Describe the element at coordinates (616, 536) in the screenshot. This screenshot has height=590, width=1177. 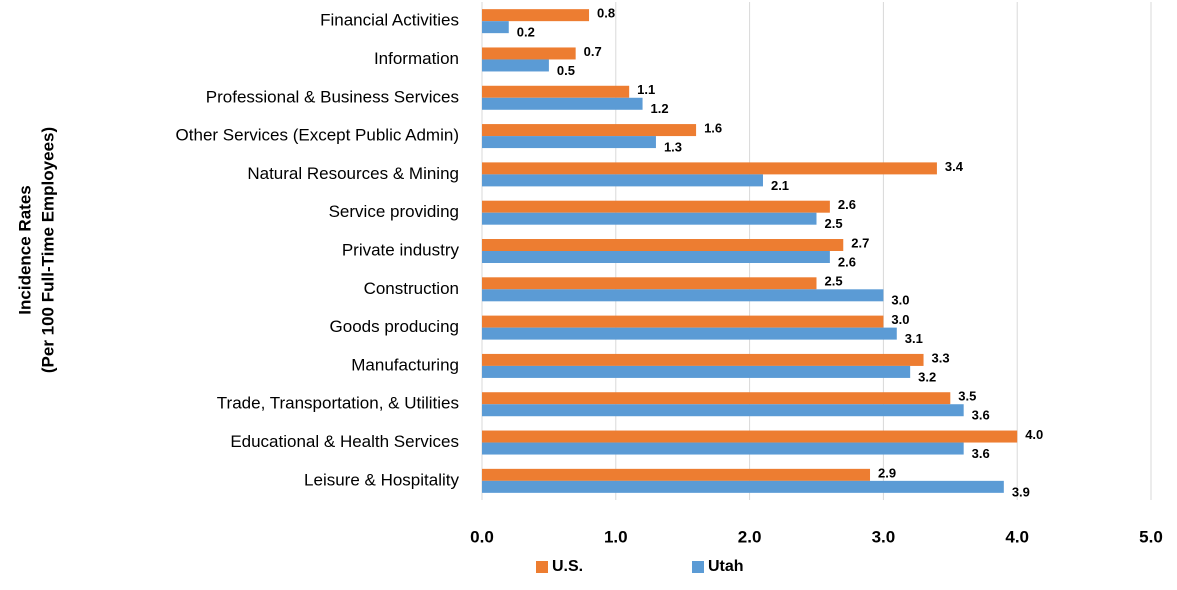
I see `x-tick-label: 1.0` at that location.